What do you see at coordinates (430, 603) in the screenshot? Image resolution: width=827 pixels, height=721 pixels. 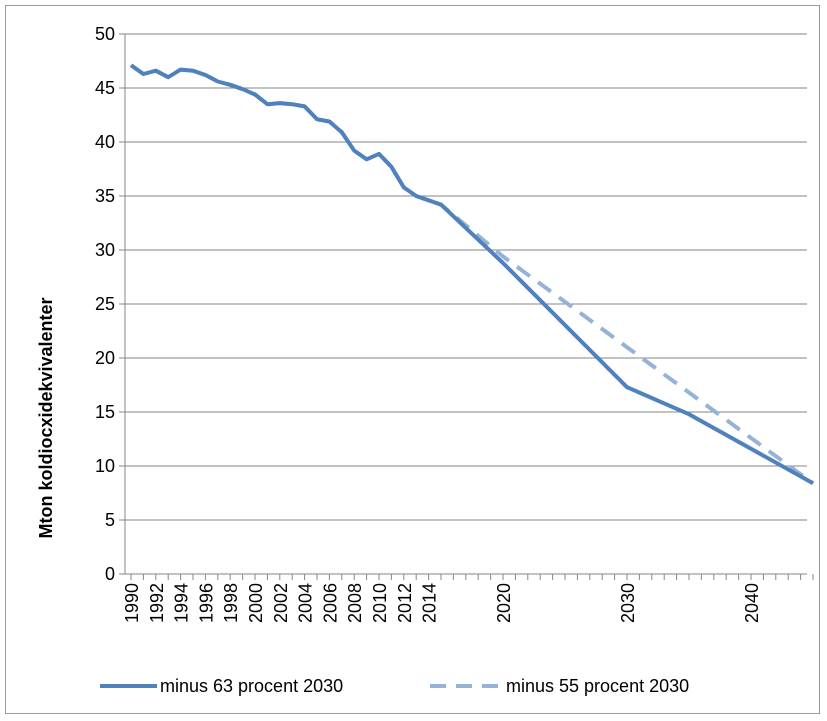 I see `x-tick-label: 2014` at bounding box center [430, 603].